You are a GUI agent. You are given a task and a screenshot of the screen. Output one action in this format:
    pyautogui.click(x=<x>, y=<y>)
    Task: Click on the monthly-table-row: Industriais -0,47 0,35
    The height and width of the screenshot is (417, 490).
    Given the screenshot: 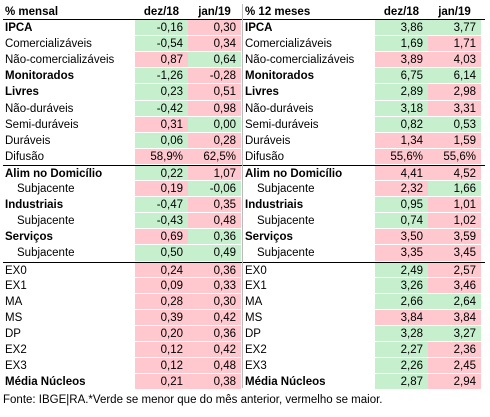 What is the action you would take?
    pyautogui.click(x=124, y=205)
    